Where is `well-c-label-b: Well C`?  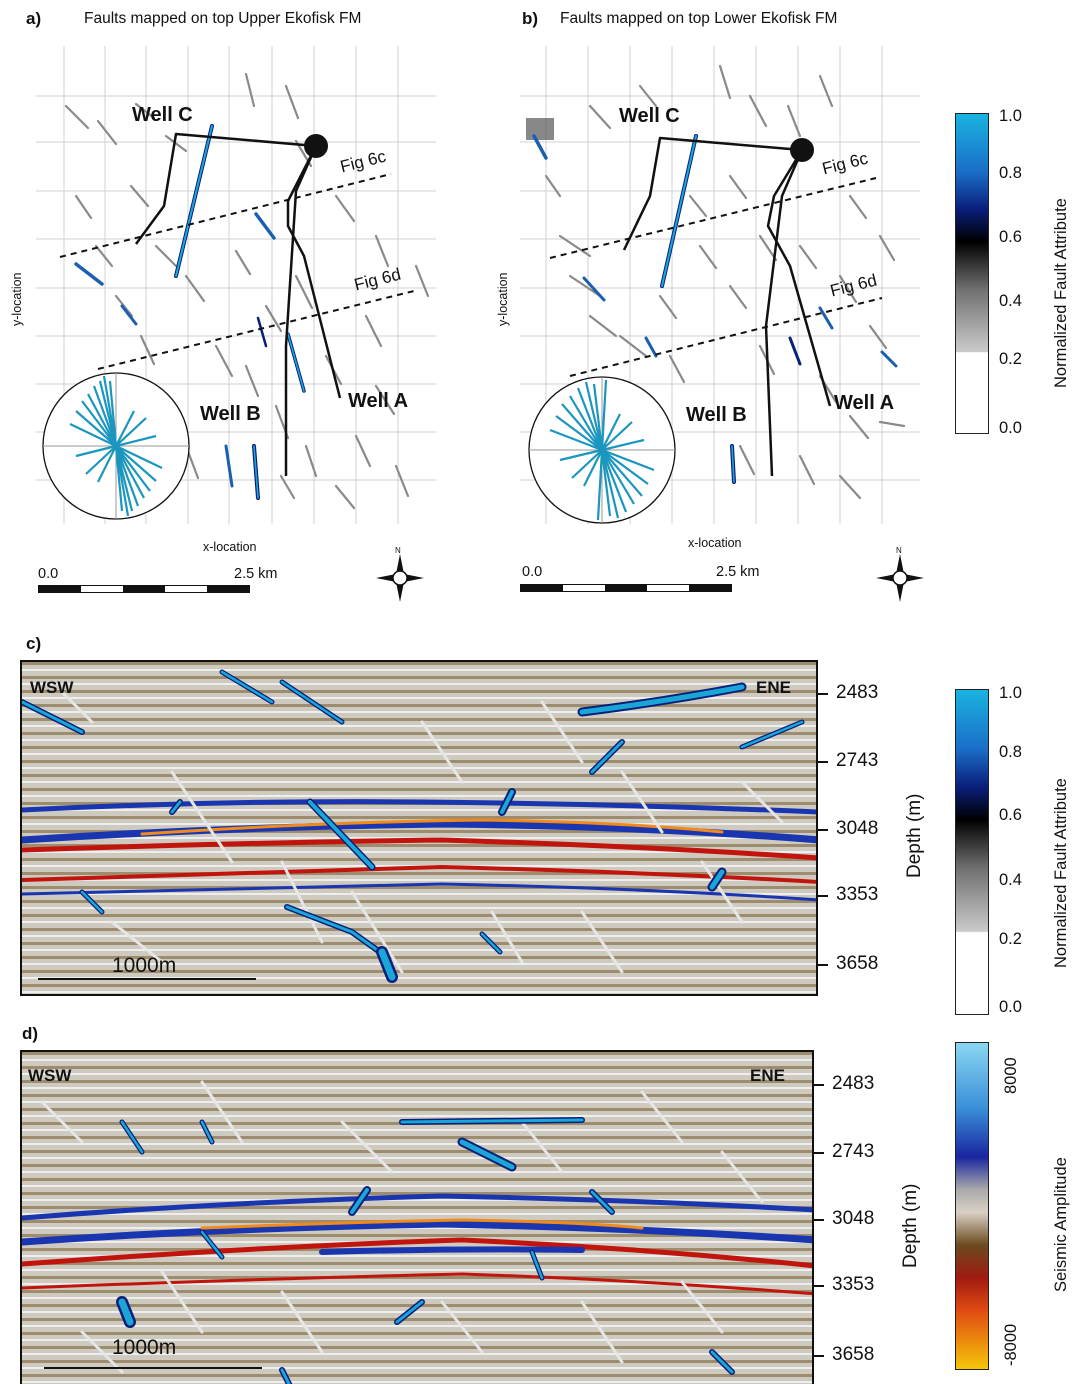 well-c-label-b: Well C is located at coordinates (649, 116).